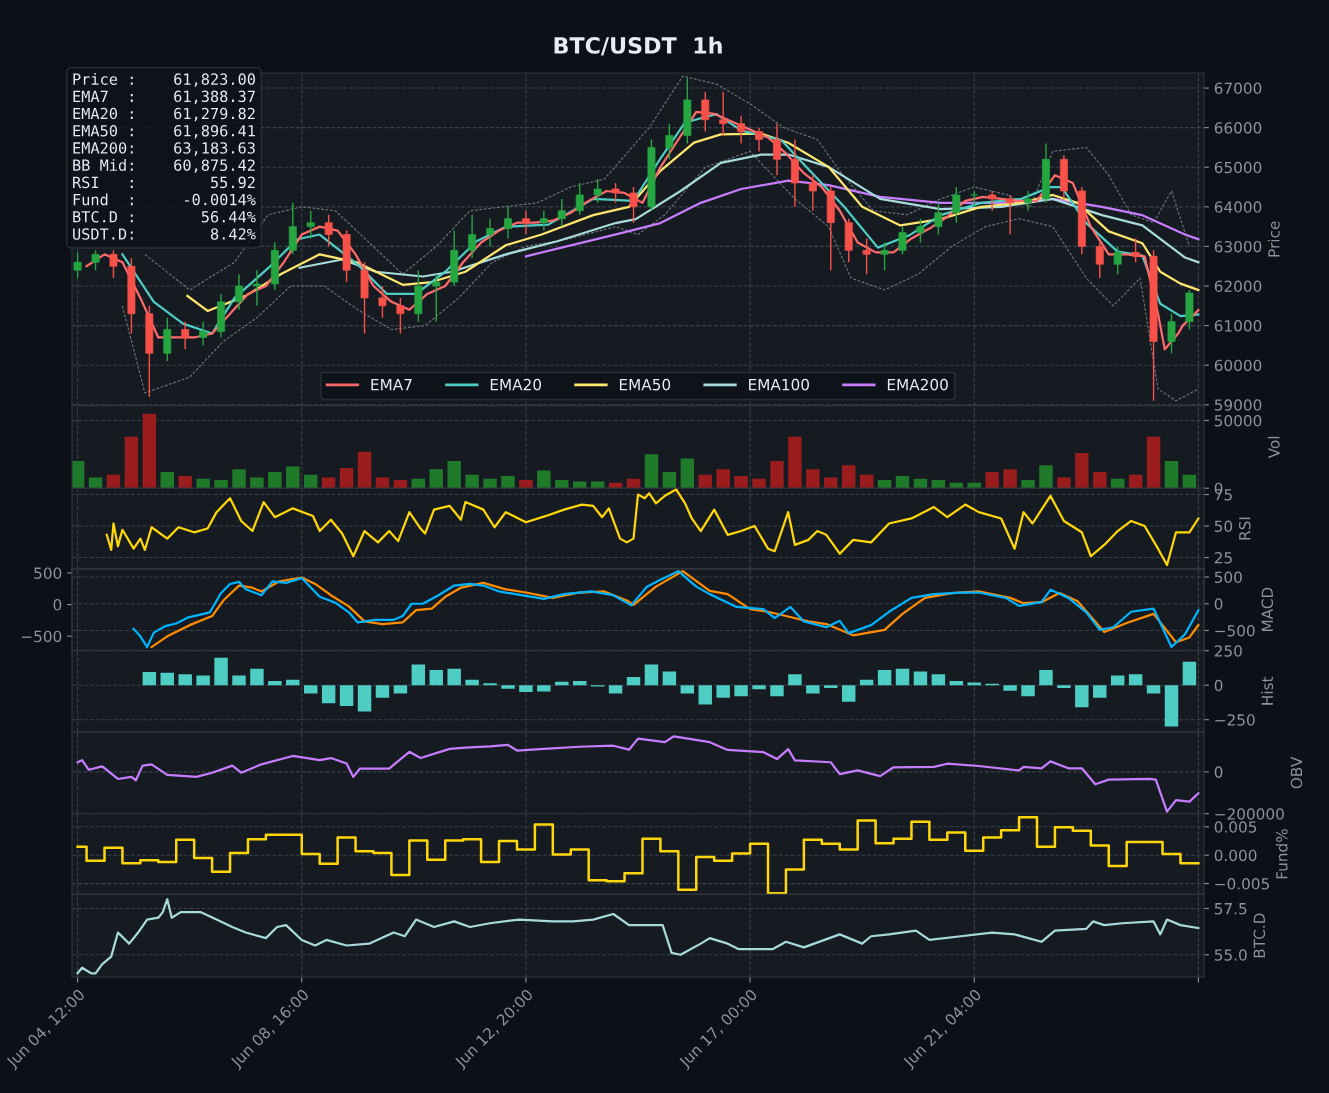 The width and height of the screenshot is (1329, 1093). What do you see at coordinates (1238, 420) in the screenshot?
I see `y-tick-label: 50000` at bounding box center [1238, 420].